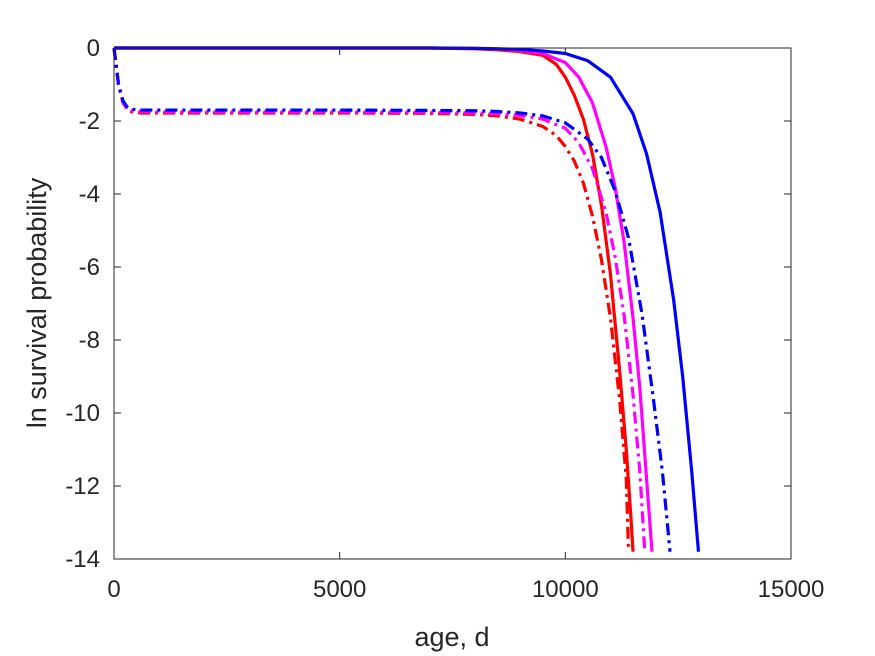  What do you see at coordinates (93, 48) in the screenshot?
I see `y-tick-label: 0` at bounding box center [93, 48].